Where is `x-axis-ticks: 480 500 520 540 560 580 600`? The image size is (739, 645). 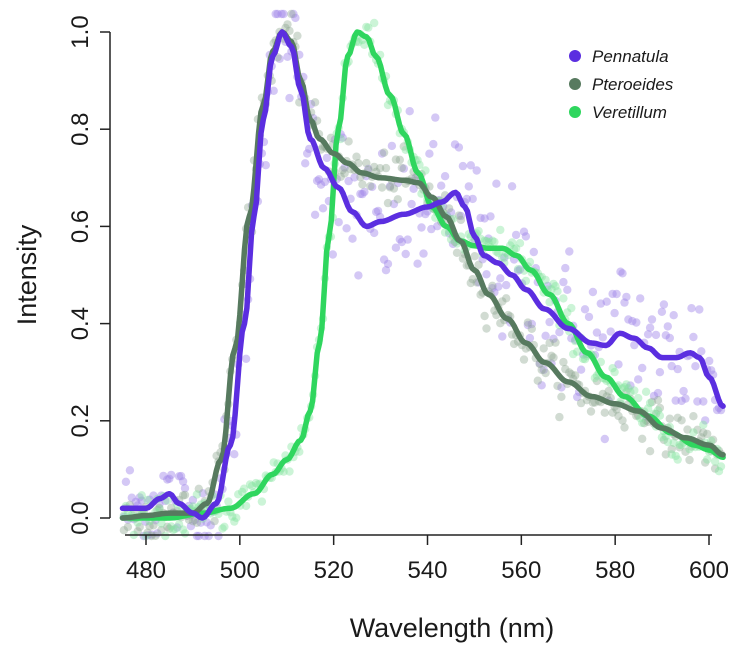
x-axis-ticks: 480 500 520 540 560 580 600 is located at coordinates (427, 559).